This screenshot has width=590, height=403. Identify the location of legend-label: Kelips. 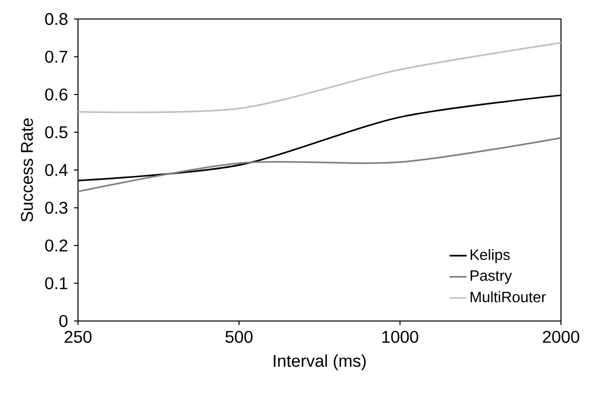
(490, 256).